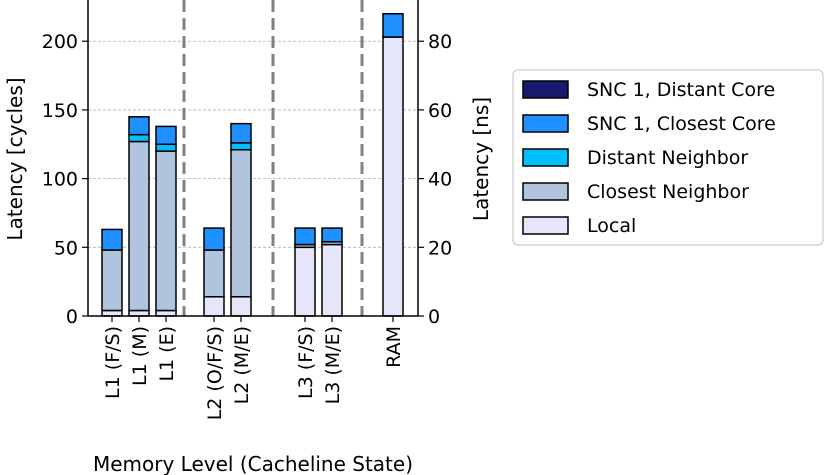 The height and width of the screenshot is (475, 830). What do you see at coordinates (440, 42) in the screenshot?
I see `y-right-tick-label: 80` at bounding box center [440, 42].